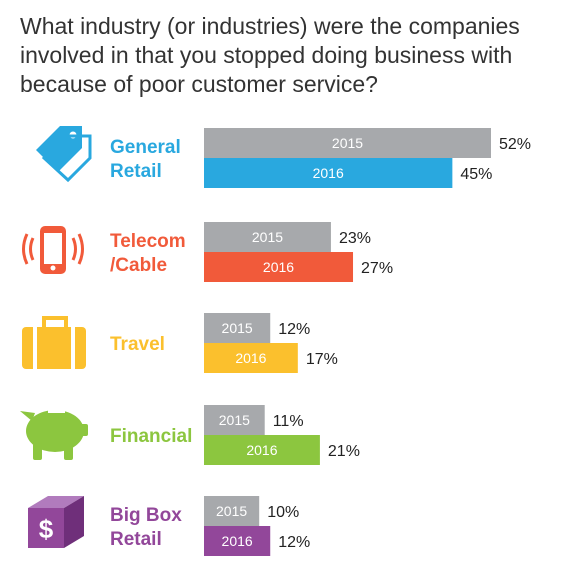 This screenshot has height=576, width=576. What do you see at coordinates (283, 512) in the screenshot?
I see `value-label: 10%` at bounding box center [283, 512].